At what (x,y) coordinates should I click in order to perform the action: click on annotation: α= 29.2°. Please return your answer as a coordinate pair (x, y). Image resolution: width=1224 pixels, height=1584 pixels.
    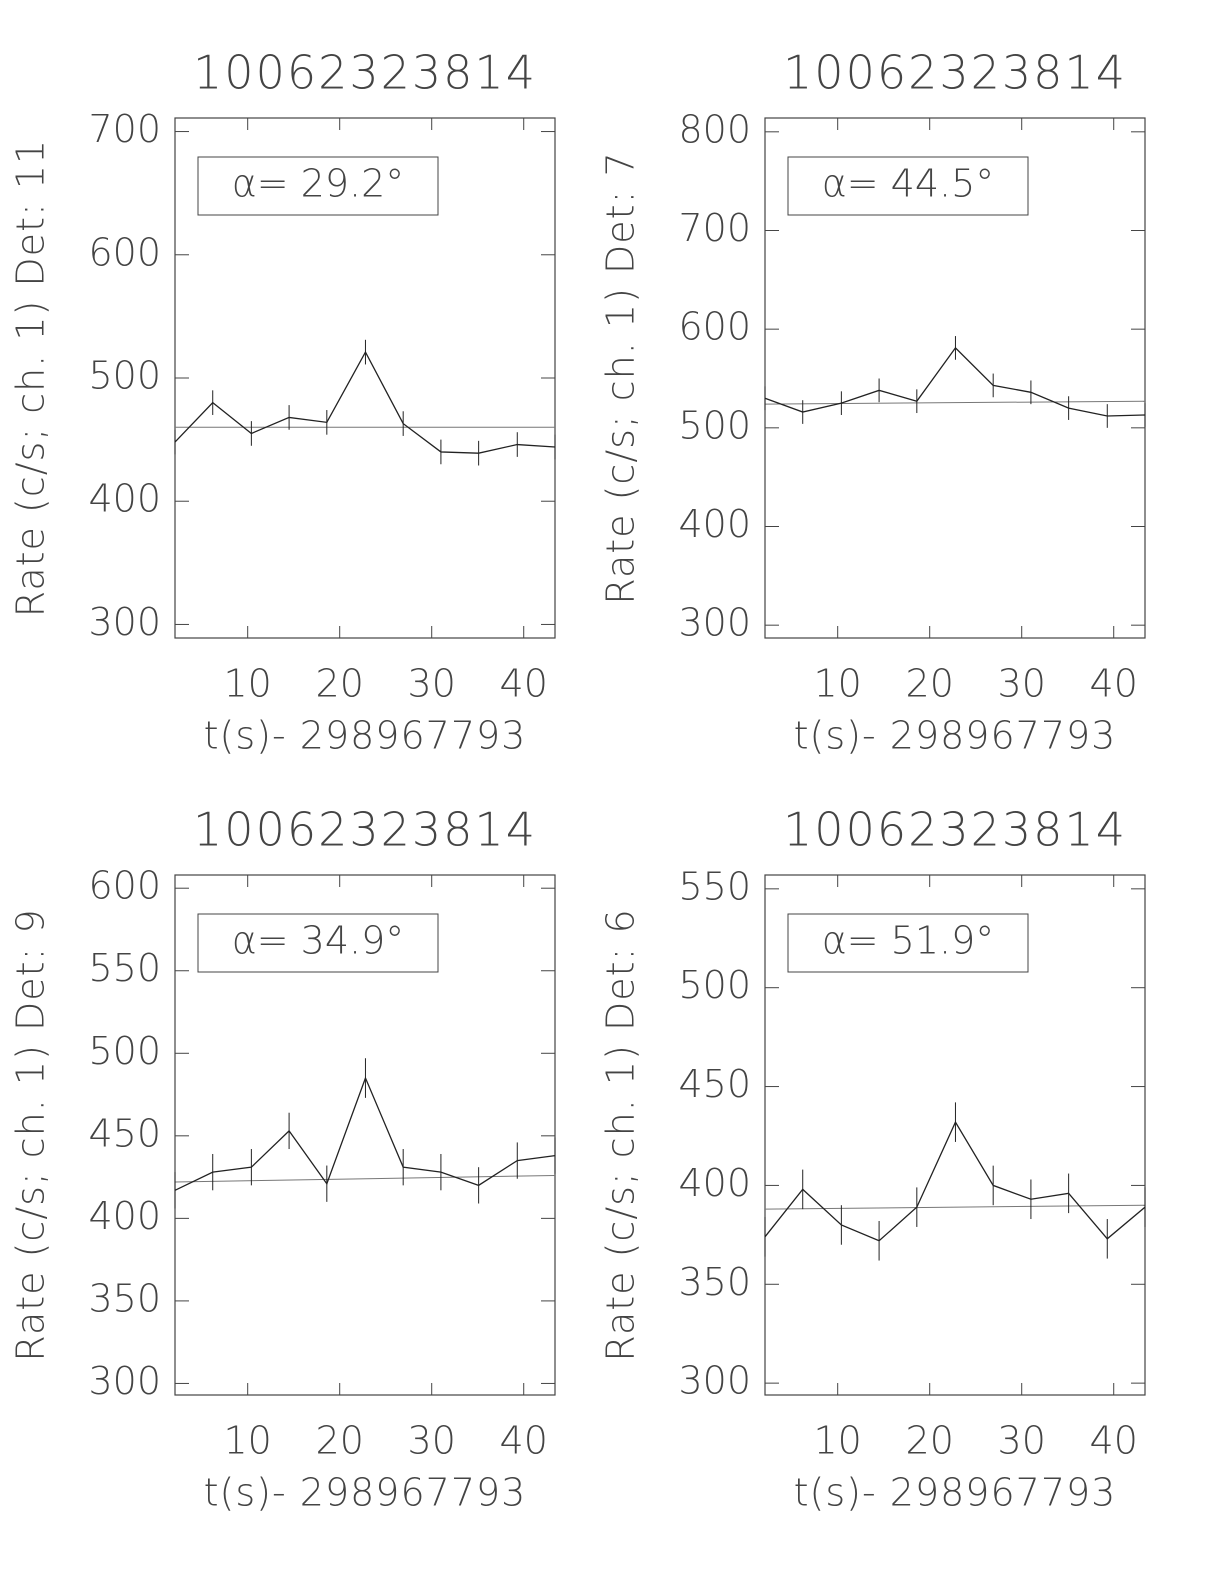
    Looking at the image, I should click on (318, 184).